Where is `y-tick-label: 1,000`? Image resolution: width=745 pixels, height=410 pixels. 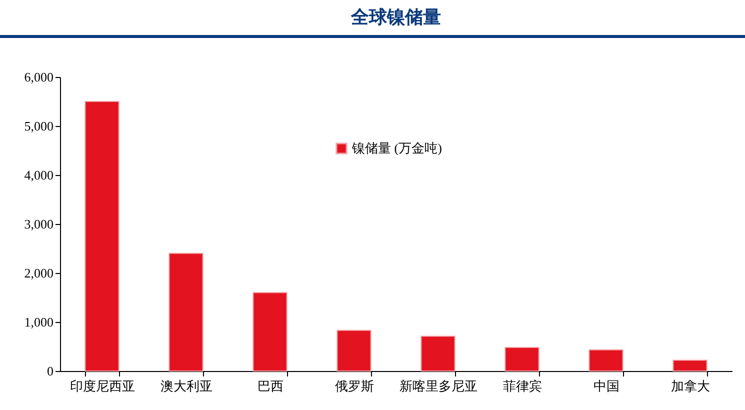 y-tick-label: 1,000 is located at coordinates (39, 322).